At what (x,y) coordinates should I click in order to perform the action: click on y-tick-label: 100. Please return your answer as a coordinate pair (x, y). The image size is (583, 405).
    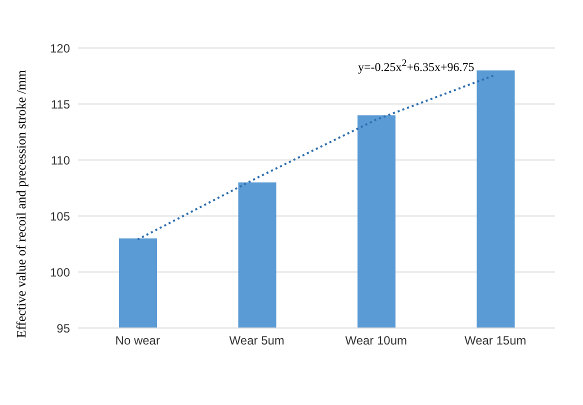
    Looking at the image, I should click on (60, 272).